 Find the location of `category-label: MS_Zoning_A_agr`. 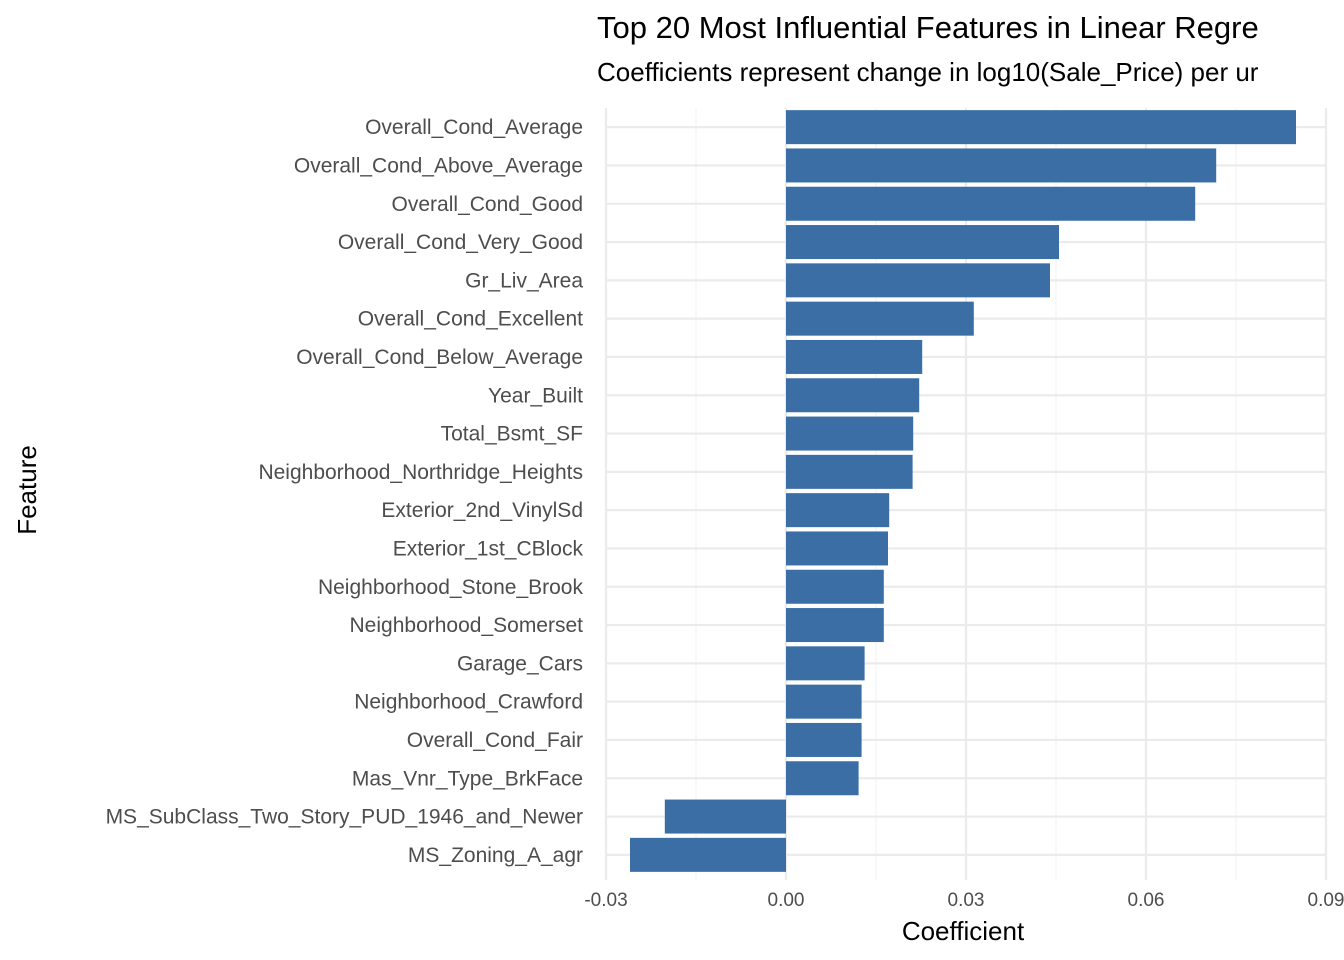

category-label: MS_Zoning_A_agr is located at coordinates (495, 855).